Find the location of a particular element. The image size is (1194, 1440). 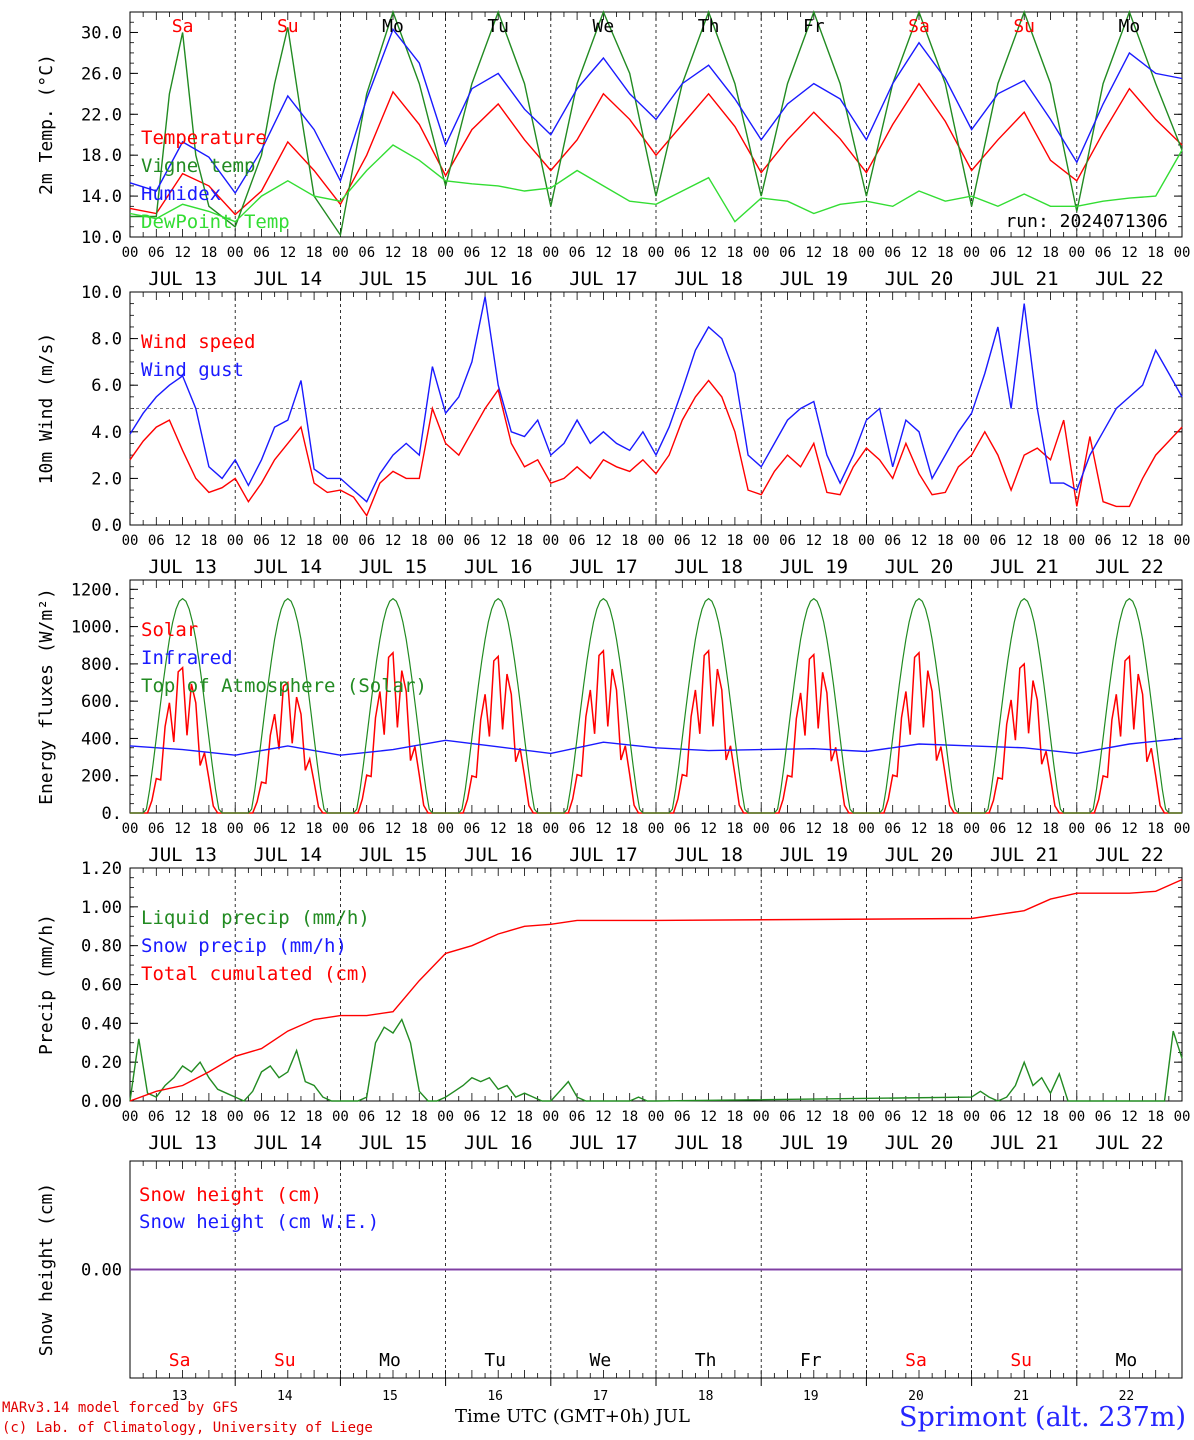

wind-hour-label: 06 is located at coordinates (892, 541).